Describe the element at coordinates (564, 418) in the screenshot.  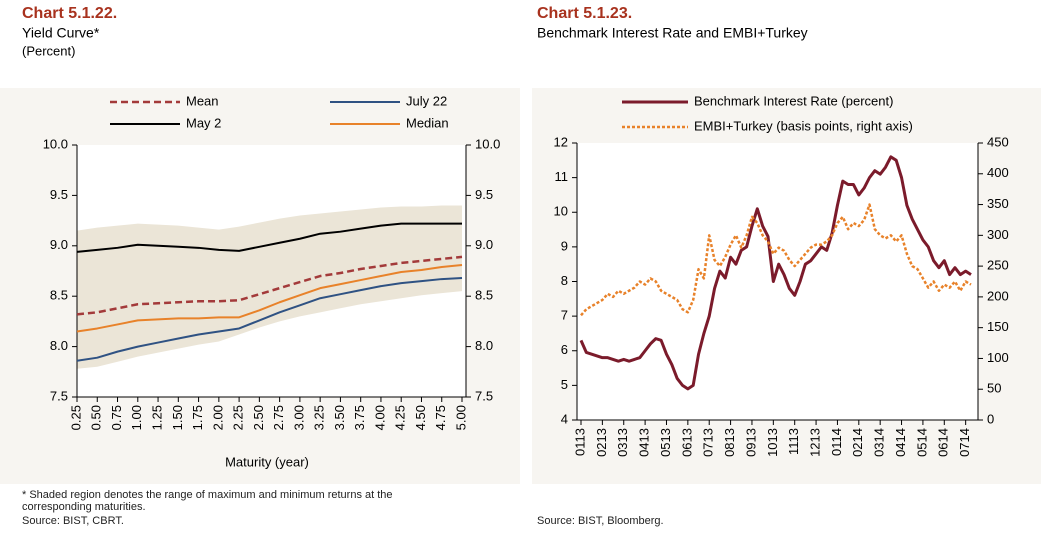
I see `y-tick-label: 4` at that location.